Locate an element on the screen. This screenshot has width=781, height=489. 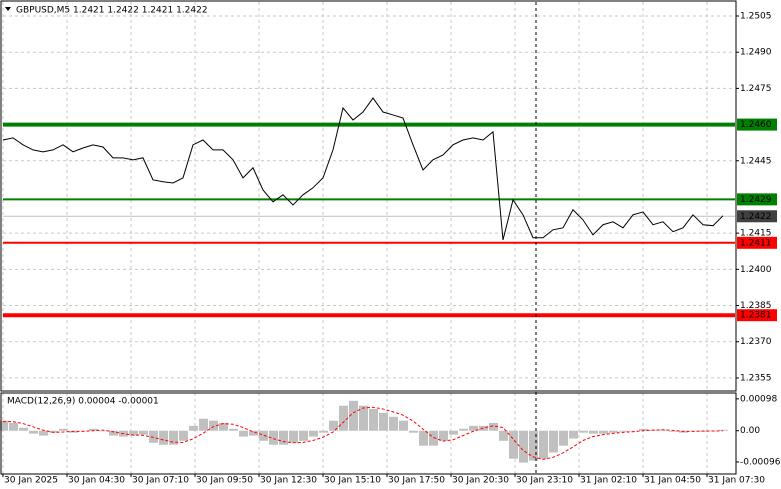
x-tick-label: 30 Jan 20:30 is located at coordinates (480, 481).